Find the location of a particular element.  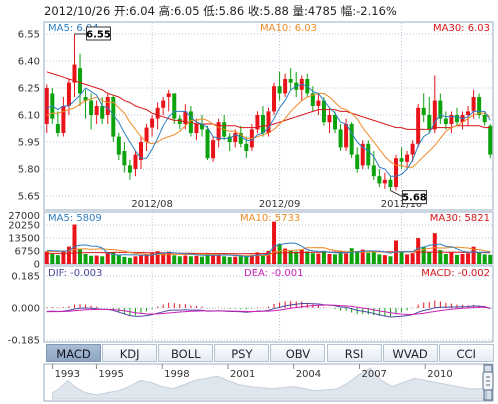

navigator-history-area is located at coordinates (270, 383).